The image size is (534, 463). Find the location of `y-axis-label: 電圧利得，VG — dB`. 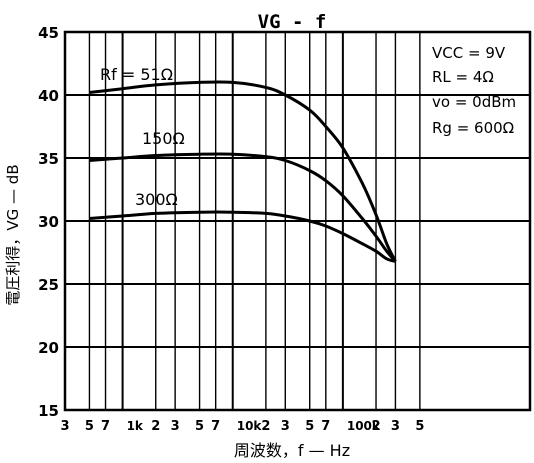

y-axis-label: 電圧利得，VG — dB is located at coordinates (13, 234).